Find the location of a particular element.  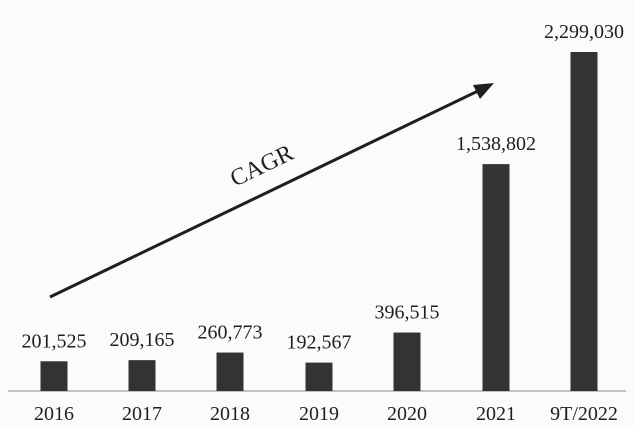

x-tick-labels-group: 2016 2017 2018 2019 2020 2021 9T/2022 is located at coordinates (326, 414).